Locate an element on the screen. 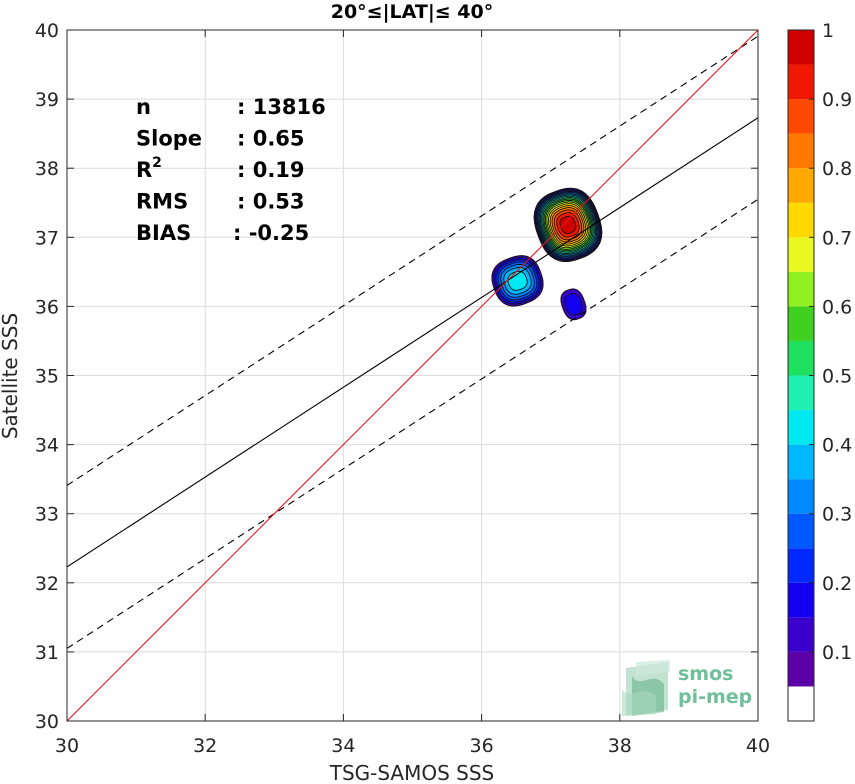  logo-line2: pi-mep is located at coordinates (715, 697).